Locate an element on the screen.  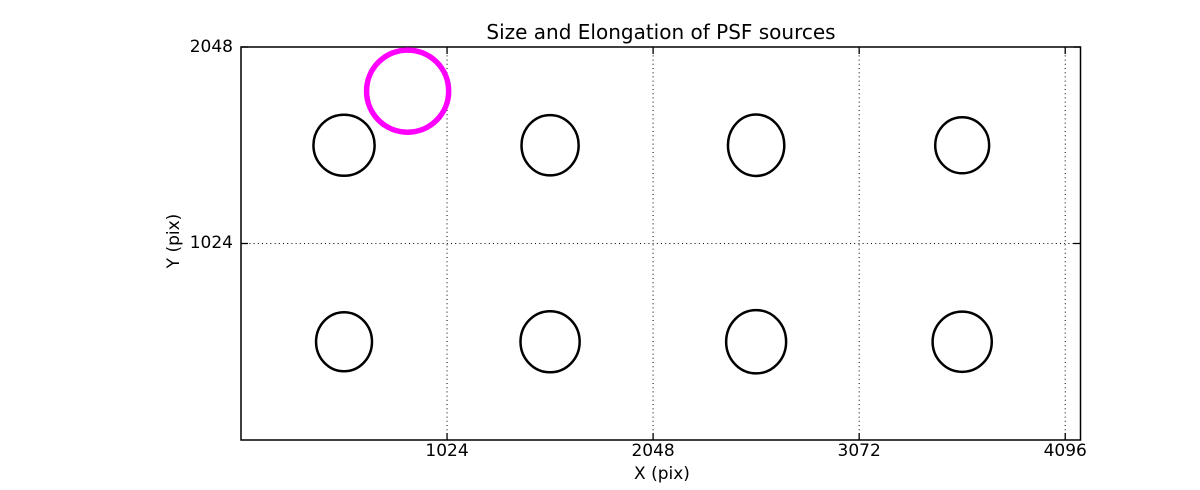
highlighted-psf-source-ellipse is located at coordinates (407, 91).